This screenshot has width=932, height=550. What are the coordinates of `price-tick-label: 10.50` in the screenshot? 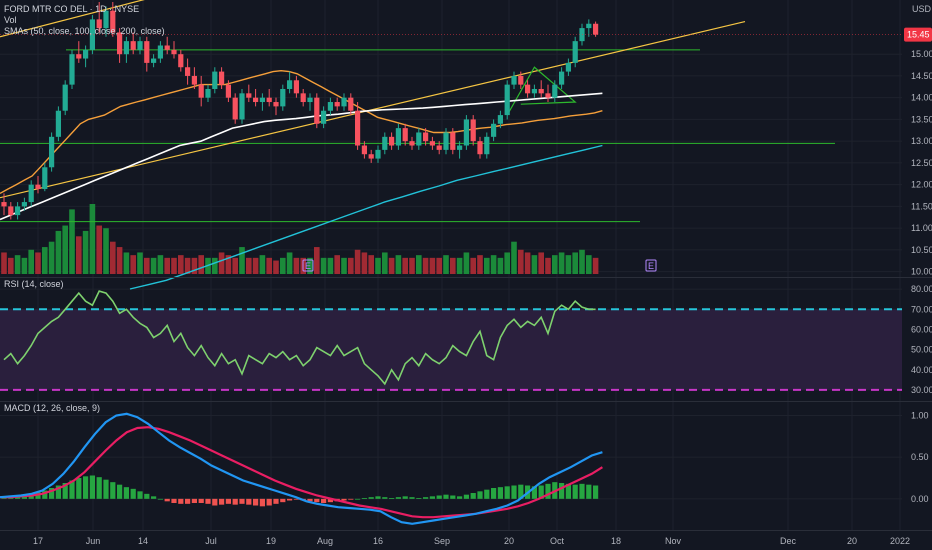 It's located at (921, 250).